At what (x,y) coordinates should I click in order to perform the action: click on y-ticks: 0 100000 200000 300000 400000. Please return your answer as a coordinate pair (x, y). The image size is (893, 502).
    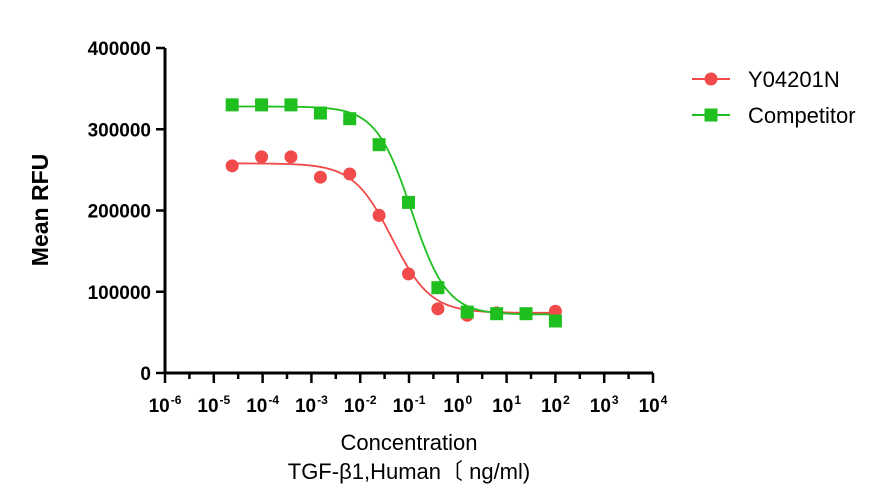
    Looking at the image, I should click on (126, 212).